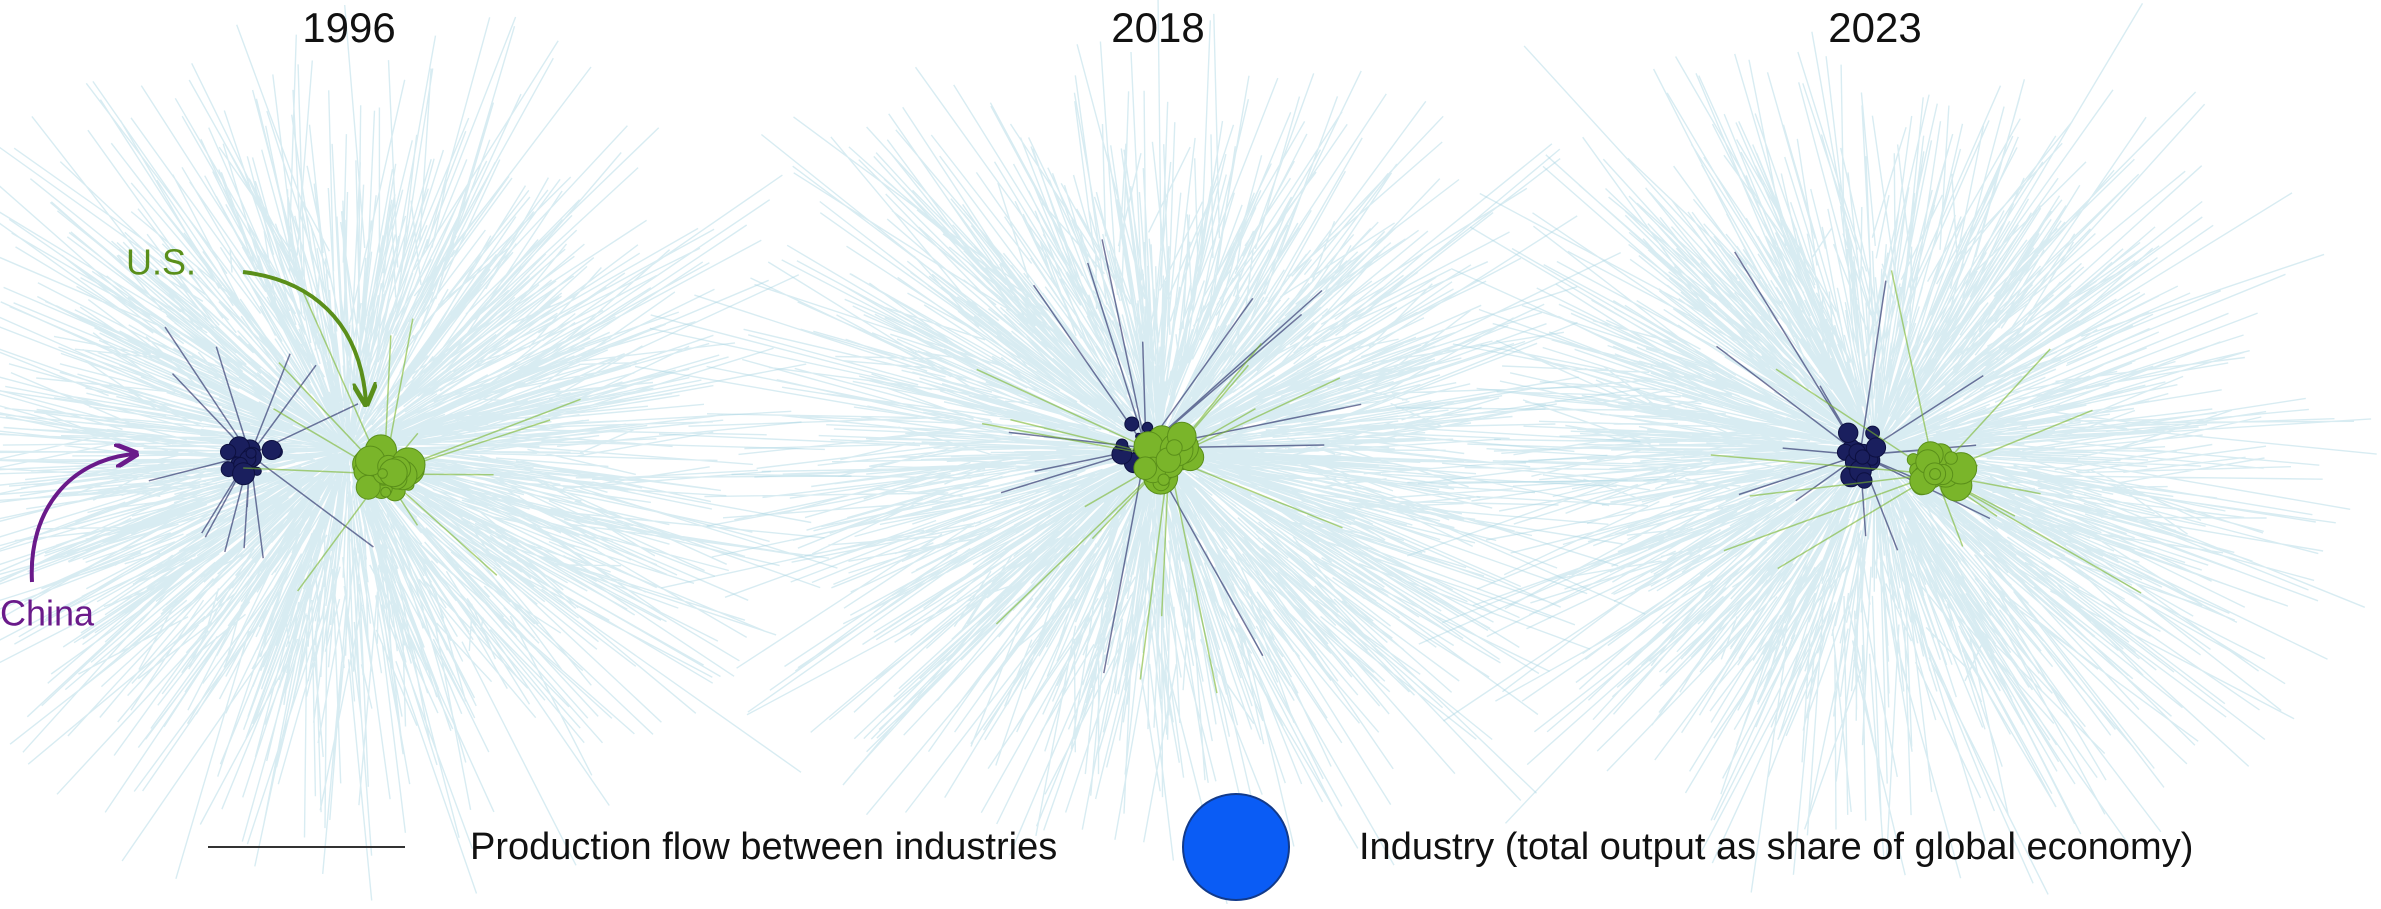 The image size is (2381, 909). I want to click on panel-title: 2018, so click(1157, 27).